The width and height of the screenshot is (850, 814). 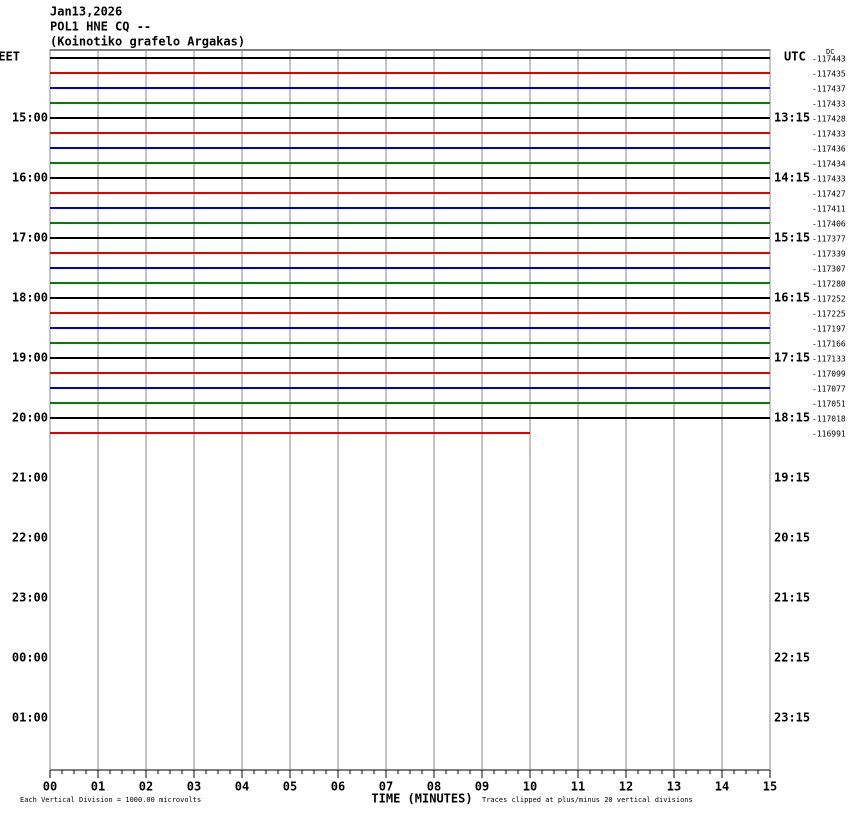 I want to click on x-tick-label: 03, so click(x=194, y=787).